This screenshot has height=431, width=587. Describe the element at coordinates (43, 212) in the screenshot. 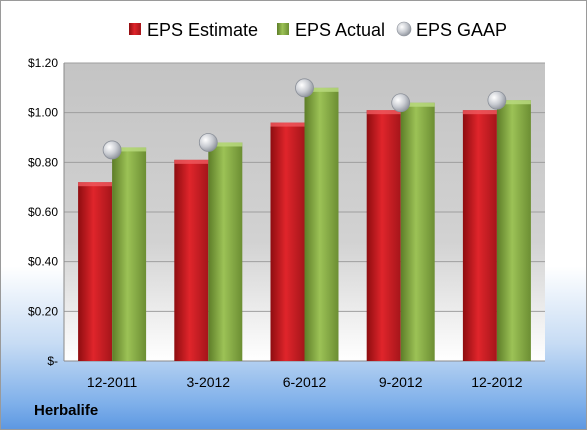

I see `y-tick-label: $0.60` at that location.